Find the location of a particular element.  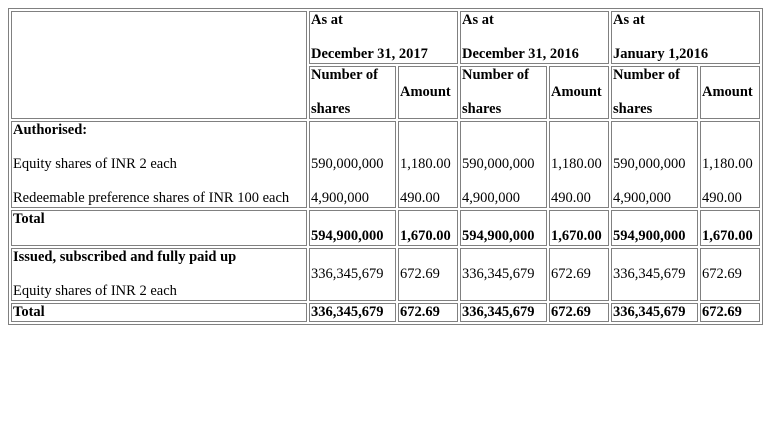

total-shares-2017: 594,900,000 is located at coordinates (352, 228).